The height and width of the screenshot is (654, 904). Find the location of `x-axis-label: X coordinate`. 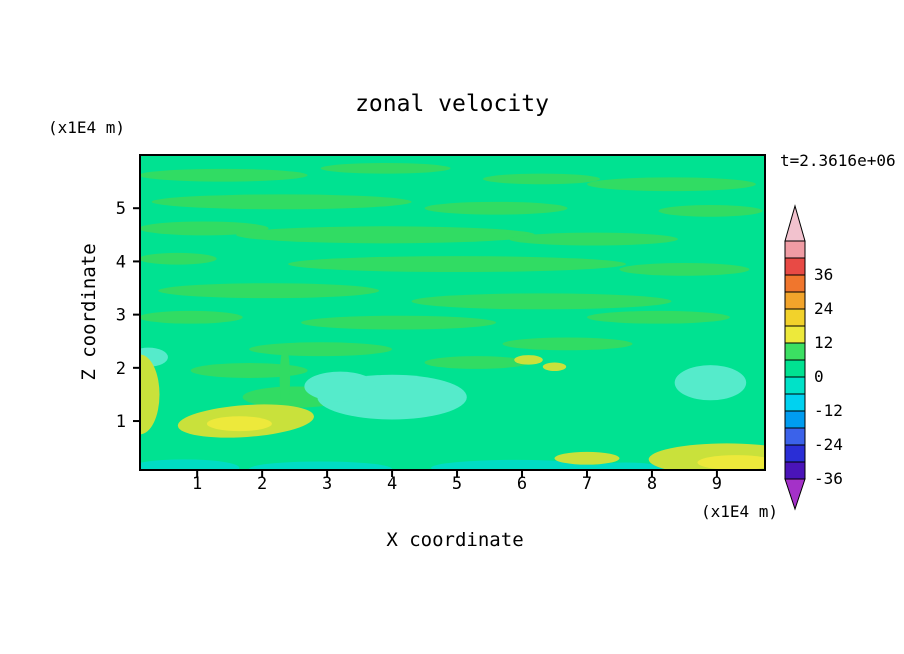

x-axis-label: X coordinate is located at coordinates (454, 540).